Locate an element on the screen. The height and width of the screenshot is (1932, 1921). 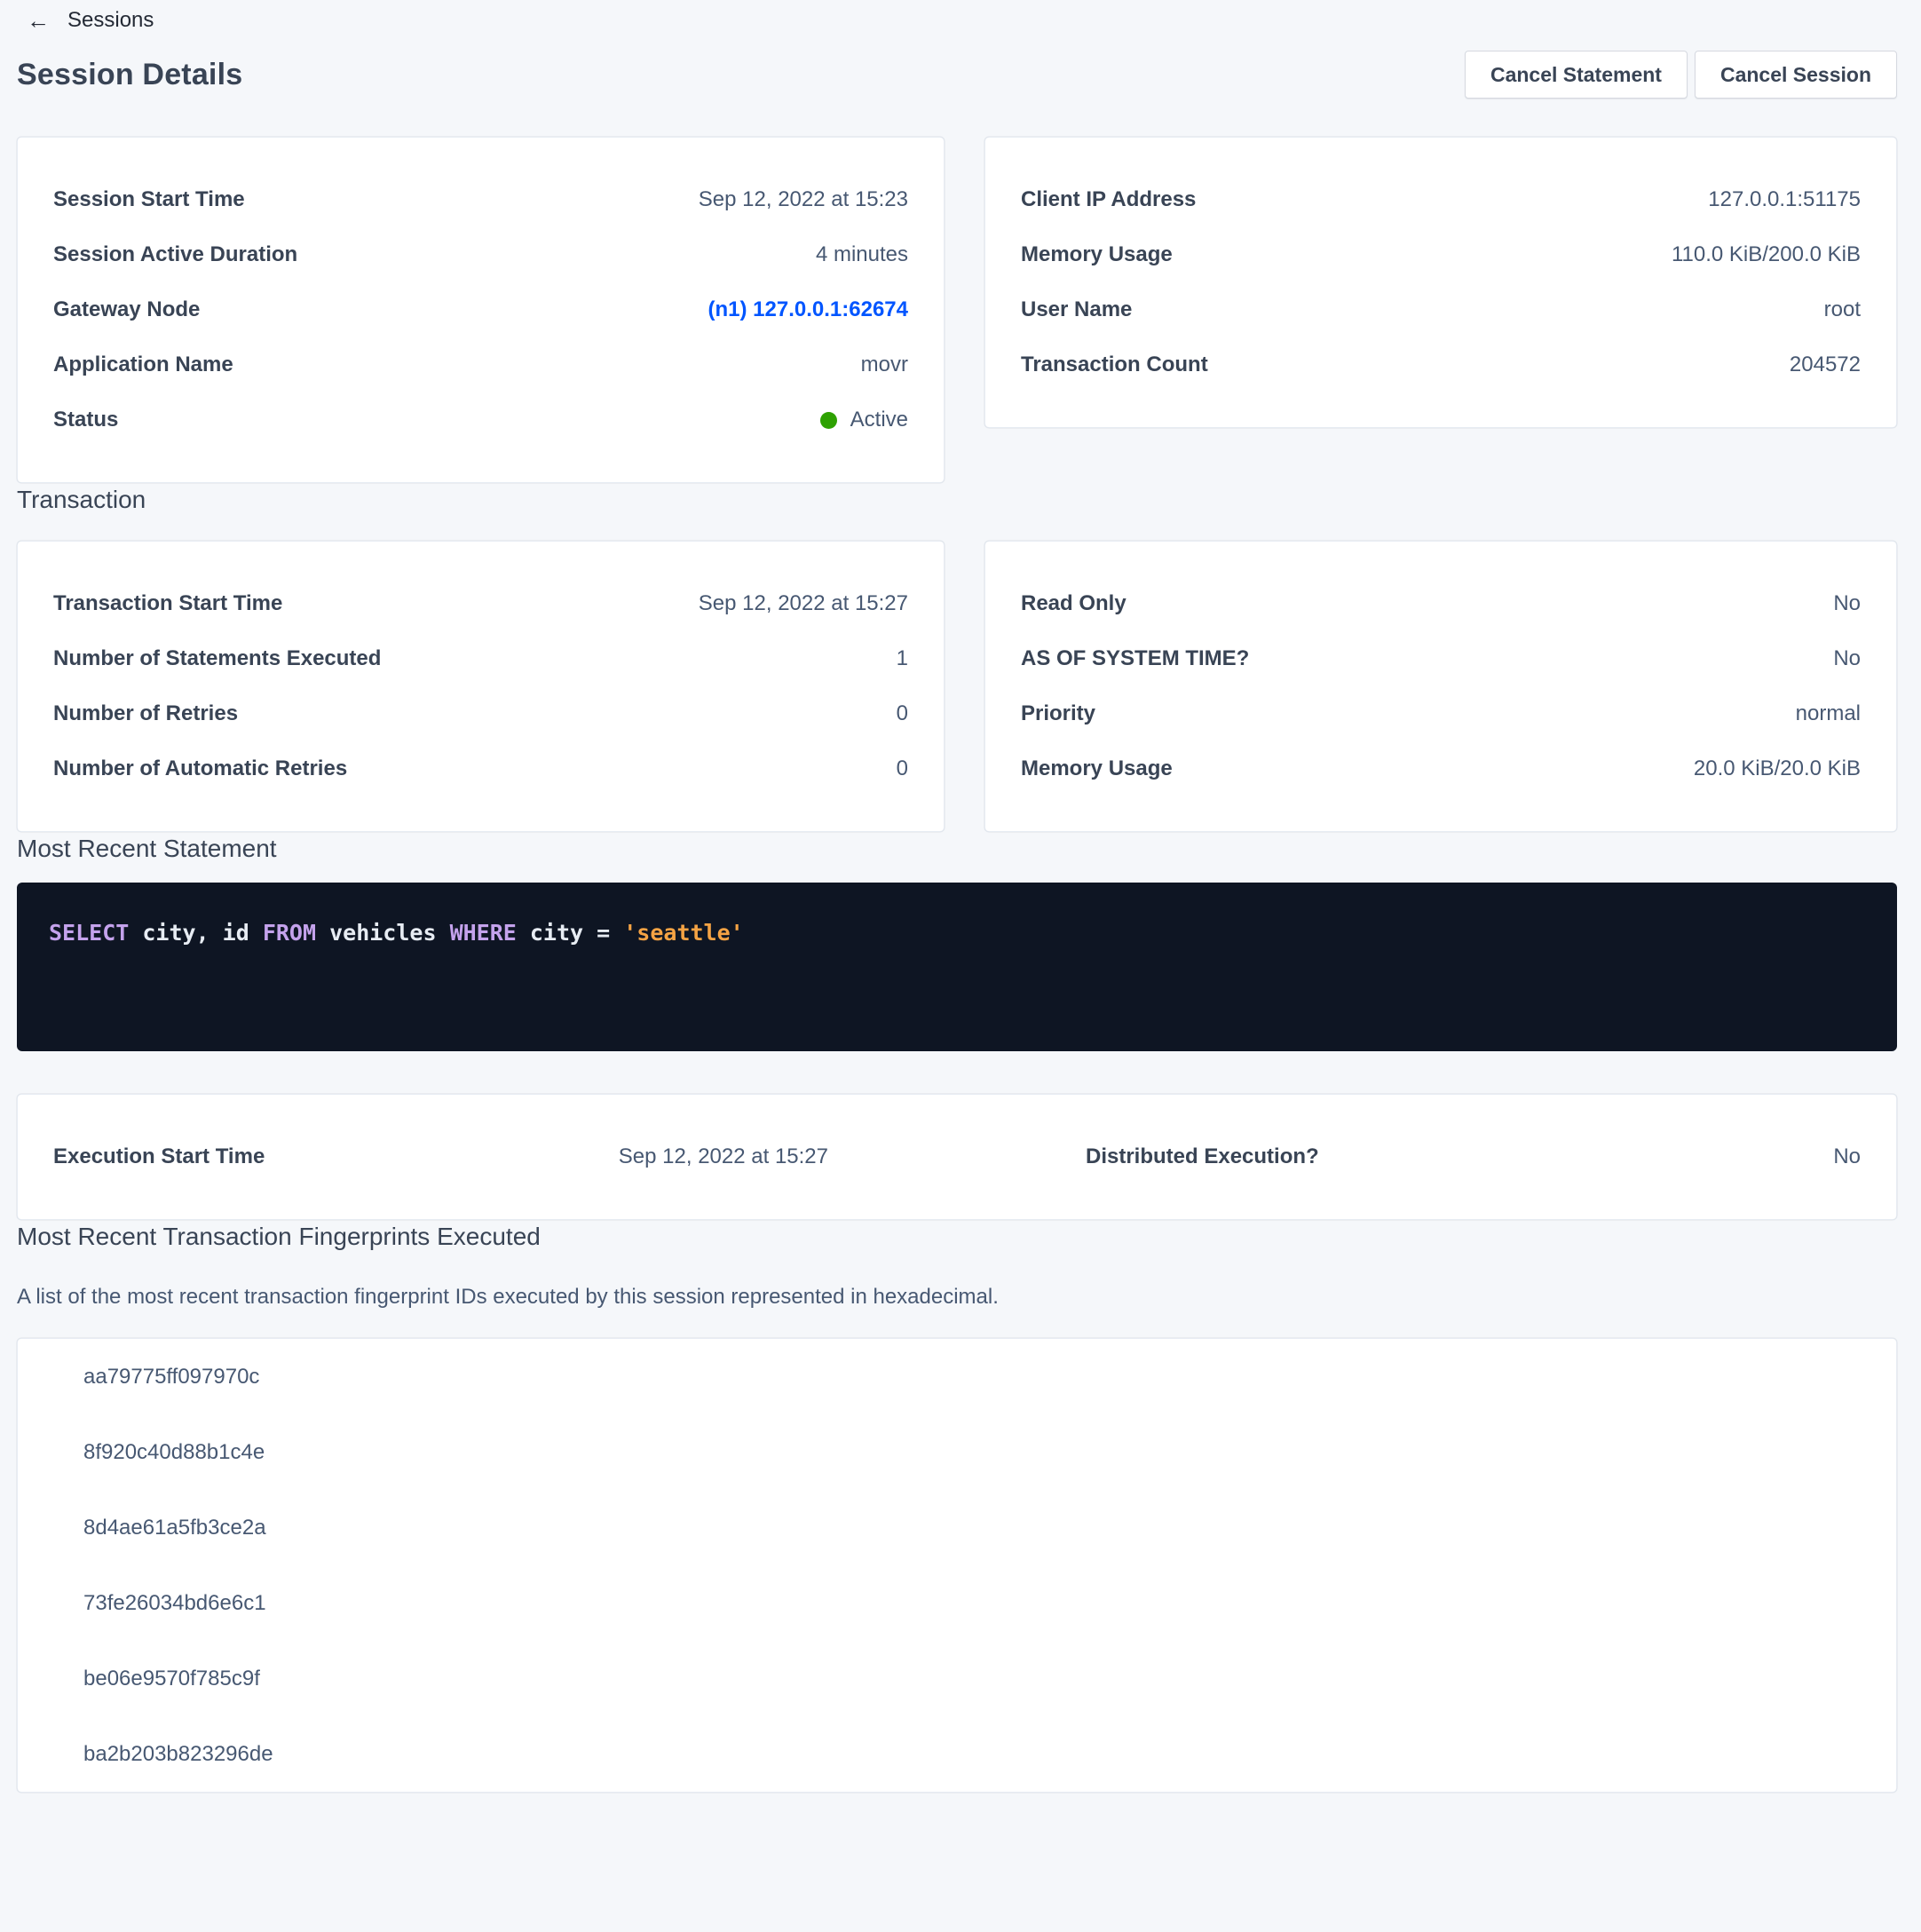
sql-token-plain: city = is located at coordinates (570, 933).